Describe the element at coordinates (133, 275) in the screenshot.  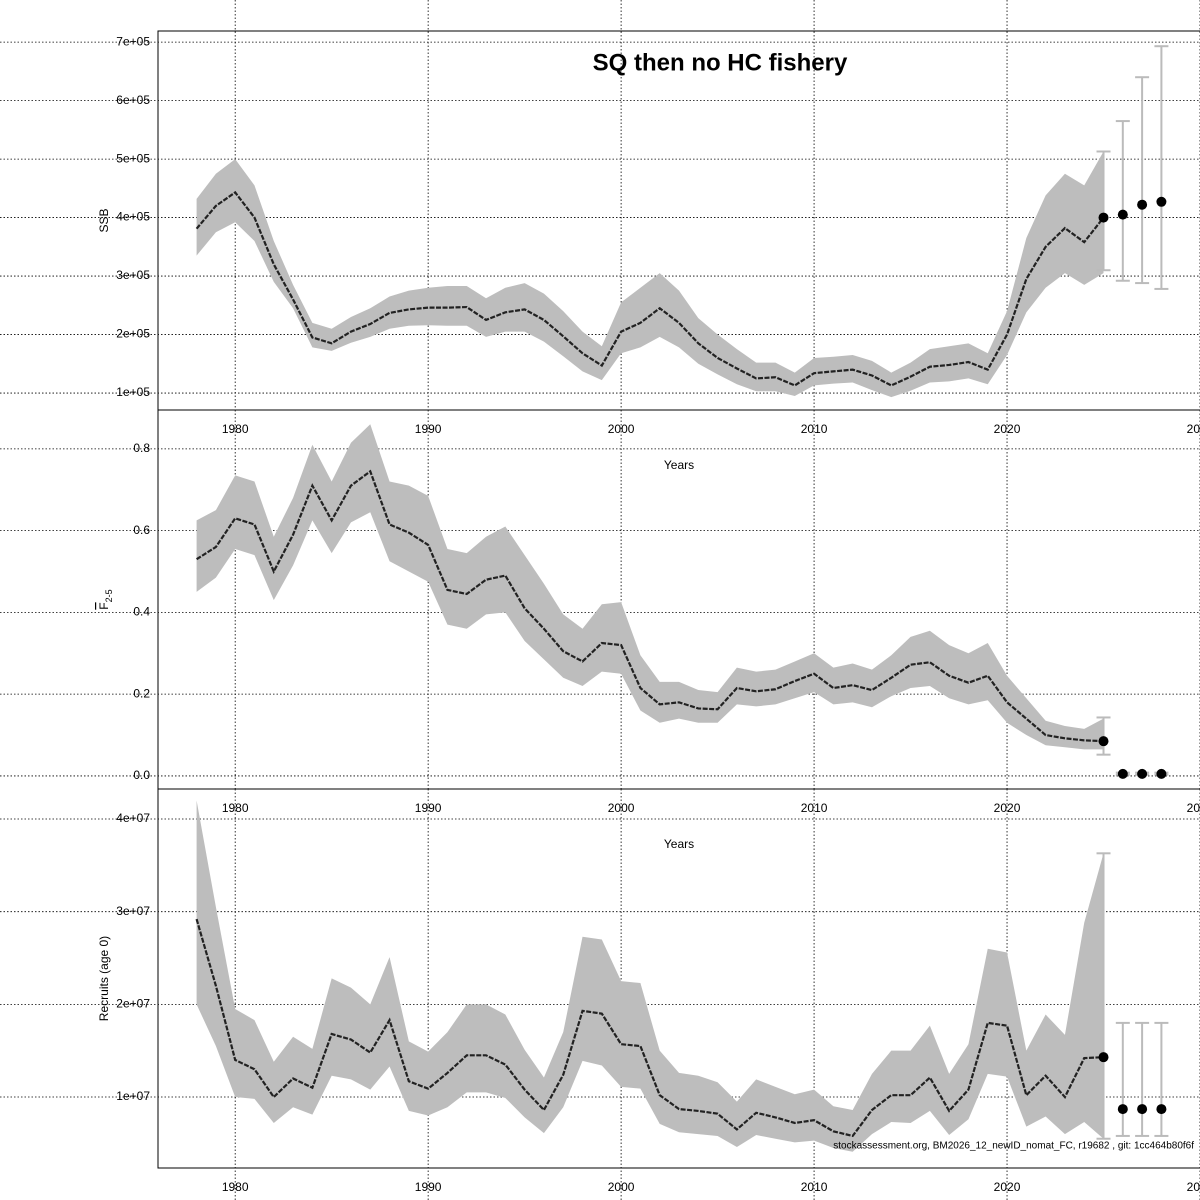
I see `y-tick-label: 3e+05` at that location.